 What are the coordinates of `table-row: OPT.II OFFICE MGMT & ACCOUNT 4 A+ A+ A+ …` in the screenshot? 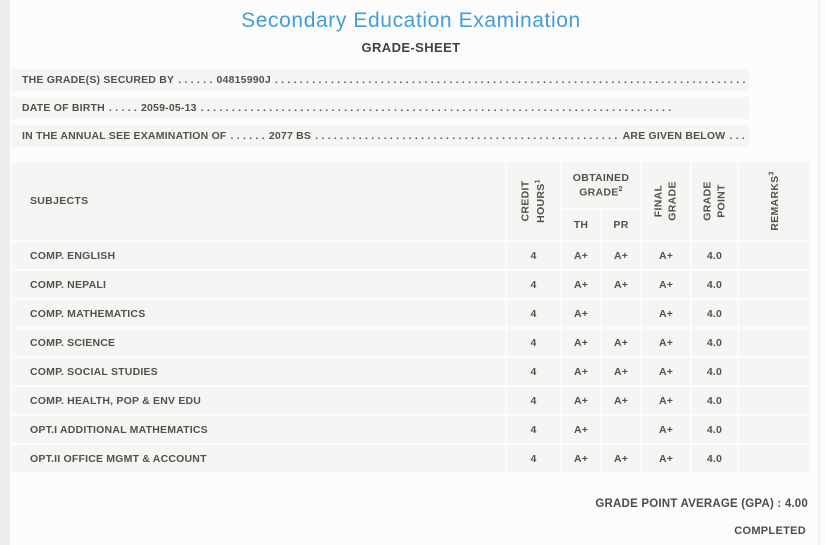 It's located at (411, 458).